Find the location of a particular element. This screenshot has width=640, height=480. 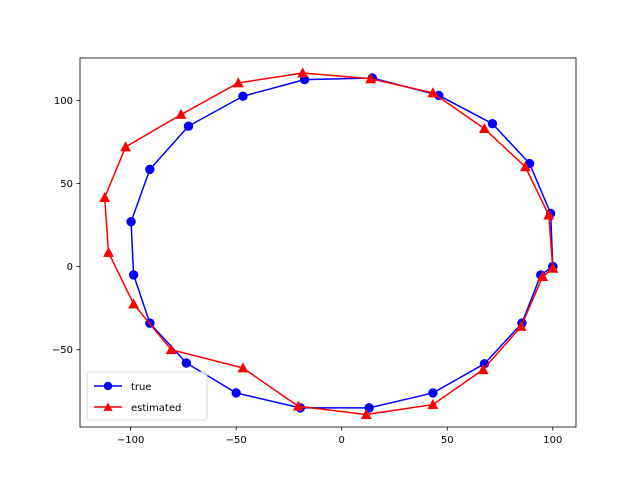

y-tick-label: 0 is located at coordinates (70, 267).